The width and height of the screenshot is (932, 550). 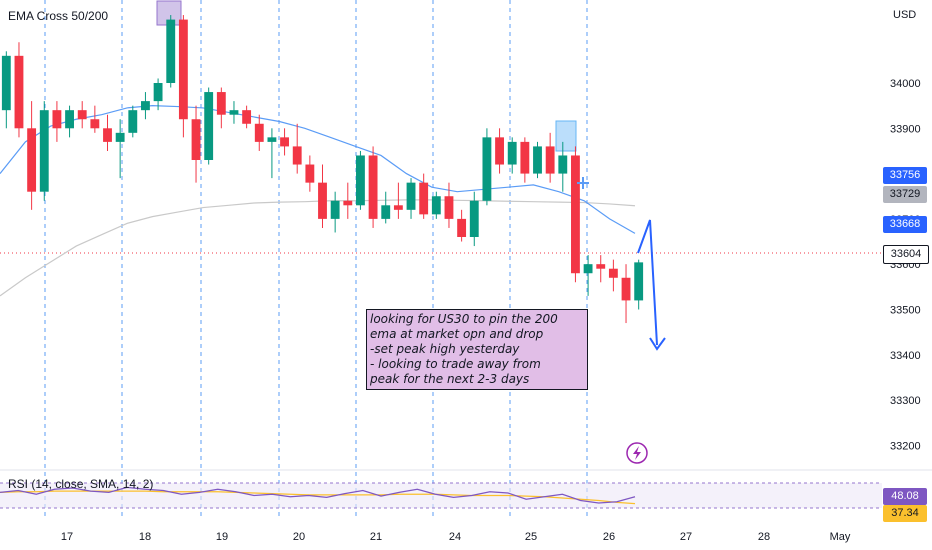 I want to click on lightning-icon, so click(x=637, y=453).